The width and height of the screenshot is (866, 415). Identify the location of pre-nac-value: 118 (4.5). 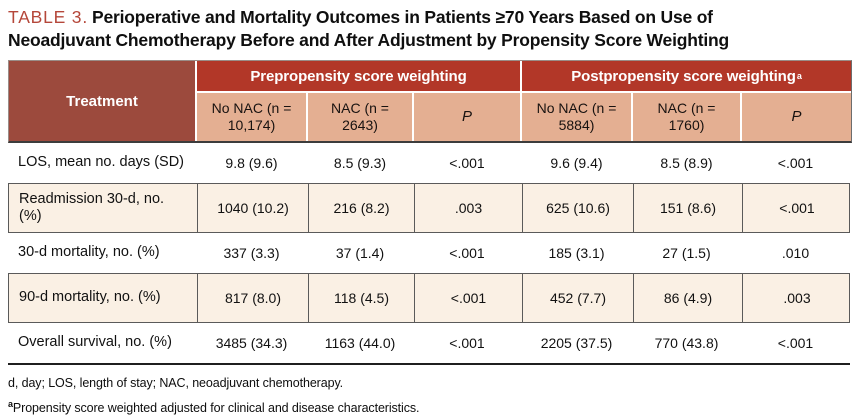
(361, 298).